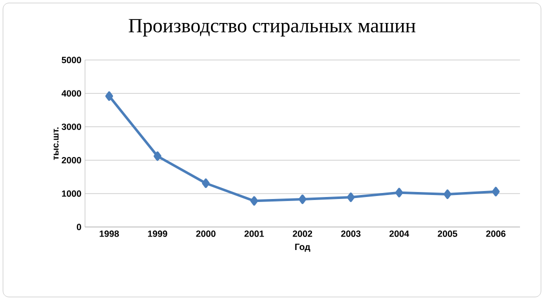  What do you see at coordinates (448, 233) in the screenshot?
I see `x-tick-label: 2005` at bounding box center [448, 233].